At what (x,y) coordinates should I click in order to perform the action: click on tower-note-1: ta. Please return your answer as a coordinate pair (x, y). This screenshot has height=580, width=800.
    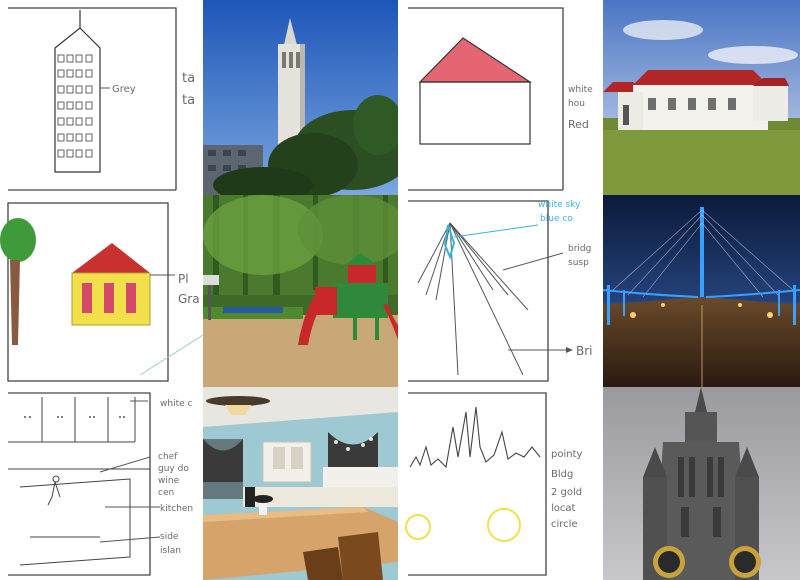
    Looking at the image, I should click on (188, 78).